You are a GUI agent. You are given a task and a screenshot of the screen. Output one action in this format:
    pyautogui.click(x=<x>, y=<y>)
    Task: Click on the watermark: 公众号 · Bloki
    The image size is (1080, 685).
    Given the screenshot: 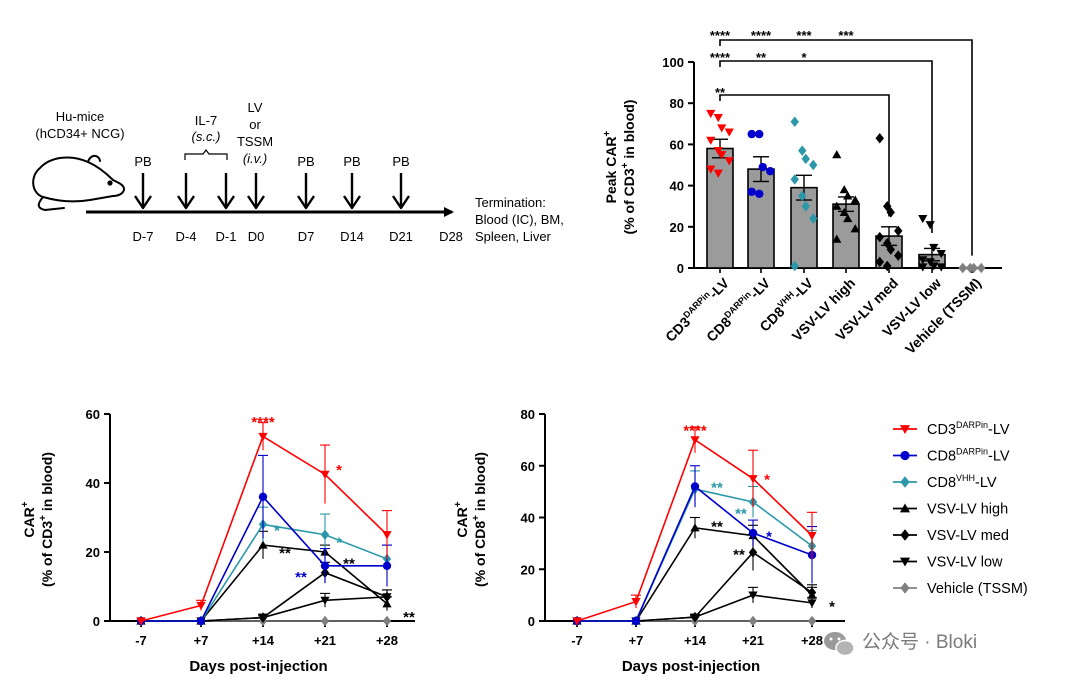 What is the action you would take?
    pyautogui.click(x=900, y=644)
    